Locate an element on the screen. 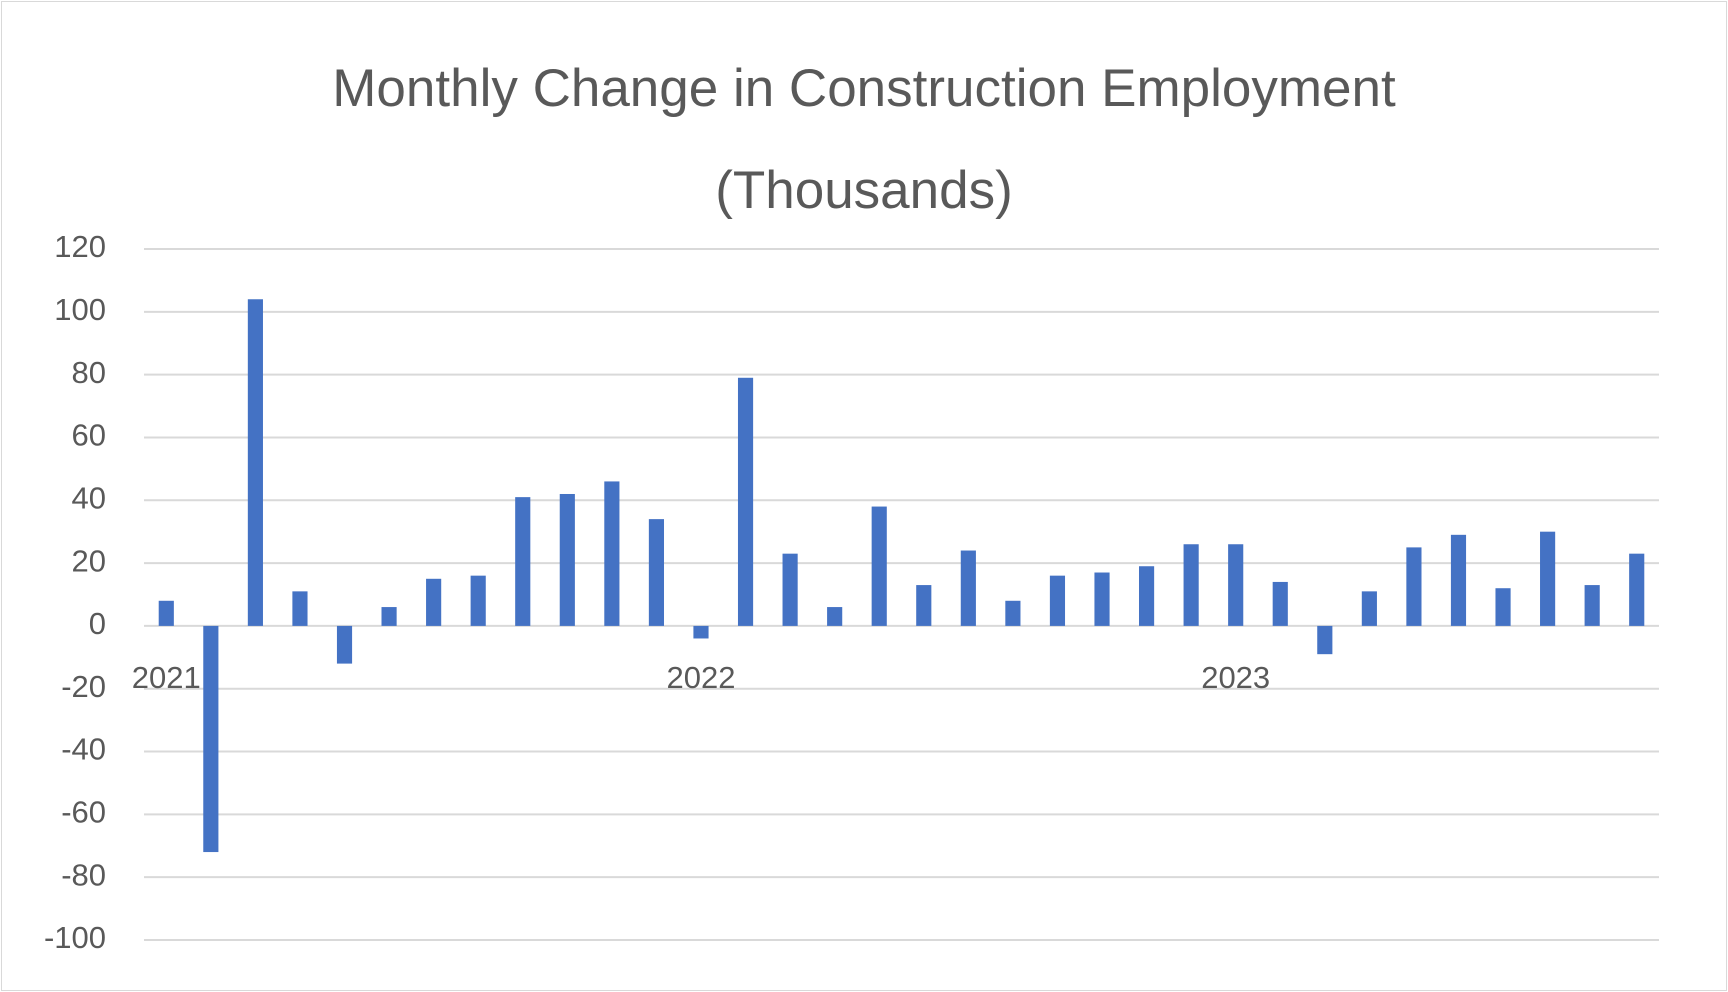 This screenshot has width=1728, height=992. x-tick-label: 2022 is located at coordinates (701, 677).